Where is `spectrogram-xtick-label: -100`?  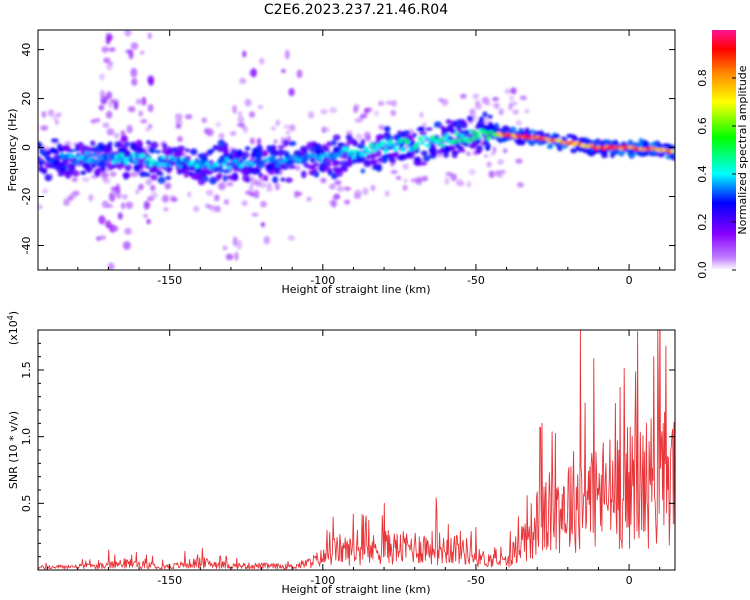 spectrogram-xtick-label: -100 is located at coordinates (322, 280).